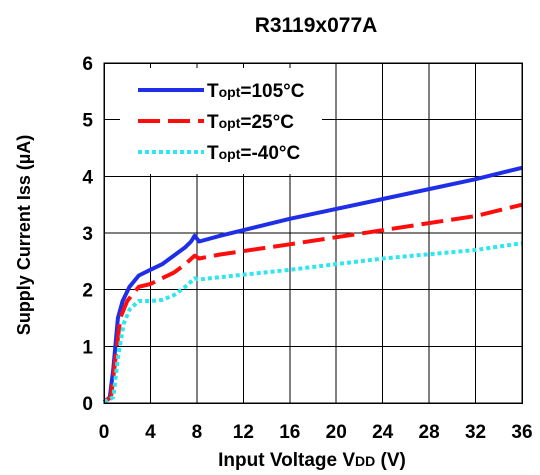 This screenshot has height=475, width=540. What do you see at coordinates (429, 432) in the screenshot?
I see `x-tick-label: 28` at bounding box center [429, 432].